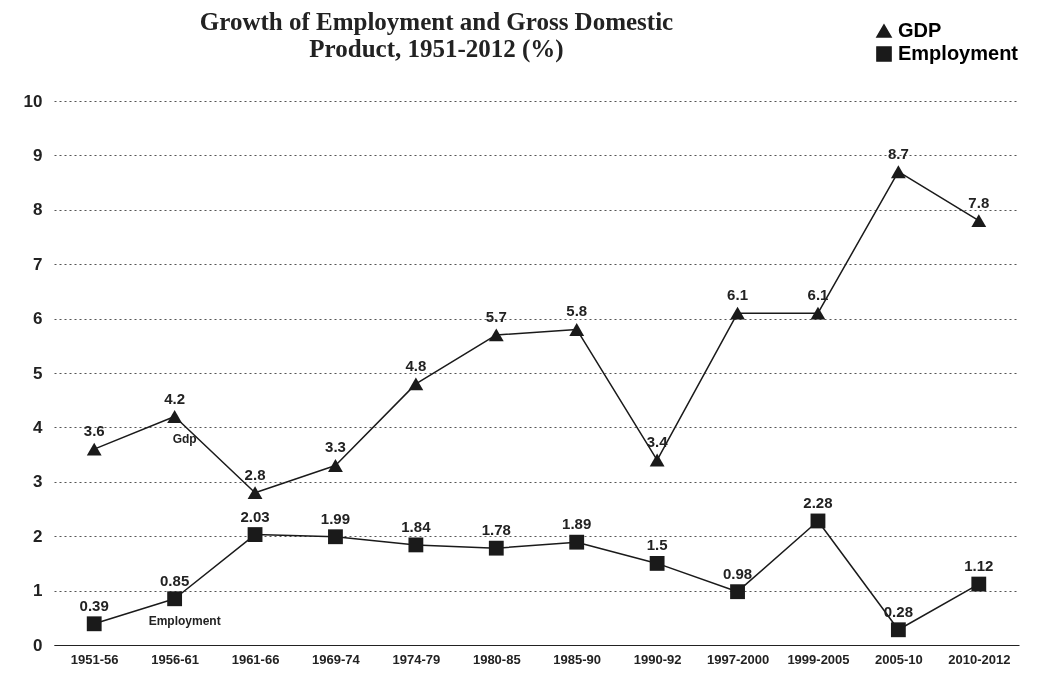 This screenshot has height=674, width=1039. Describe the element at coordinates (38, 155) in the screenshot. I see `y-tick-label: 9` at that location.